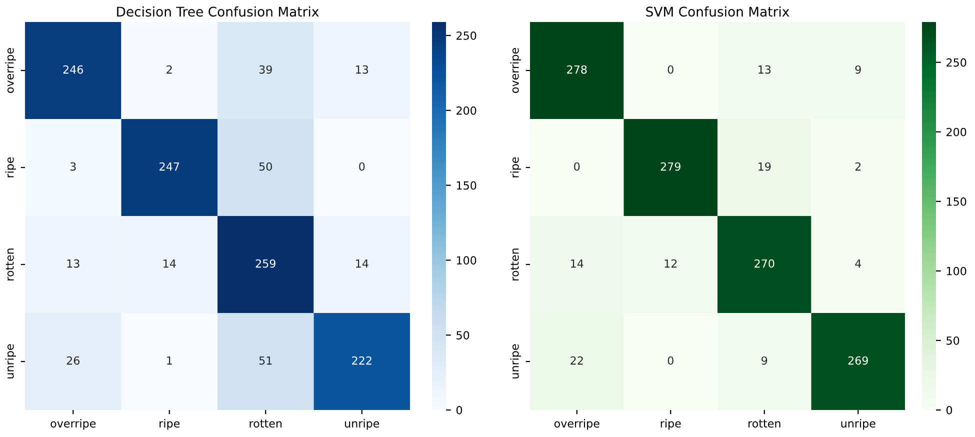 This screenshot has height=437, width=975. What do you see at coordinates (577, 69) in the screenshot?
I see `data-label: 278` at bounding box center [577, 69].